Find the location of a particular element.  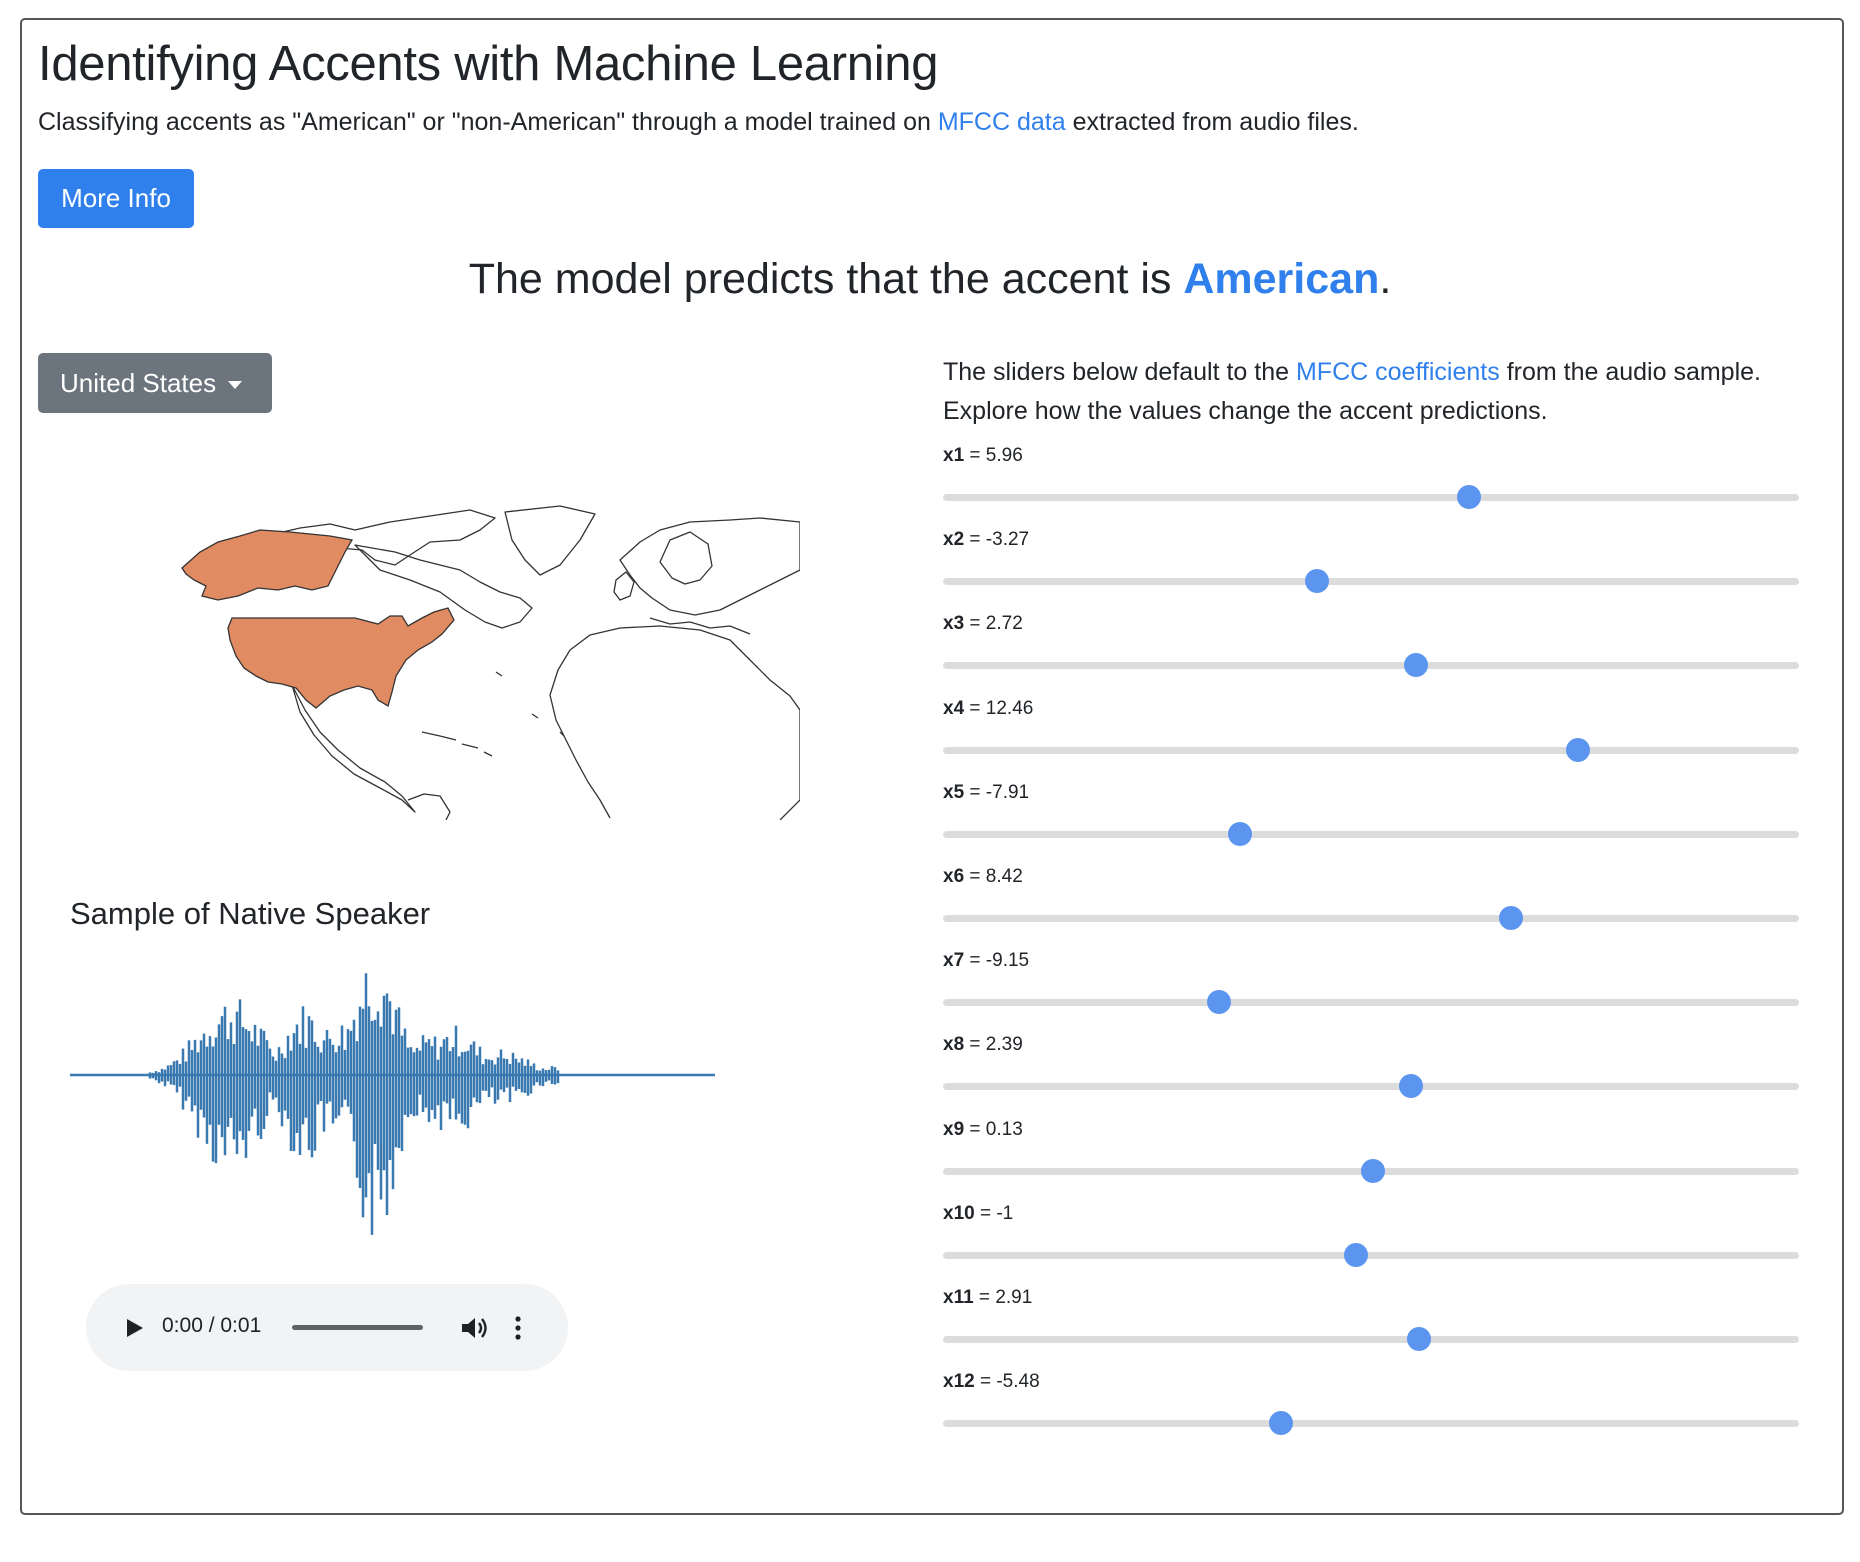

prediction-text: The model predicts that the accent is is located at coordinates (826, 279).